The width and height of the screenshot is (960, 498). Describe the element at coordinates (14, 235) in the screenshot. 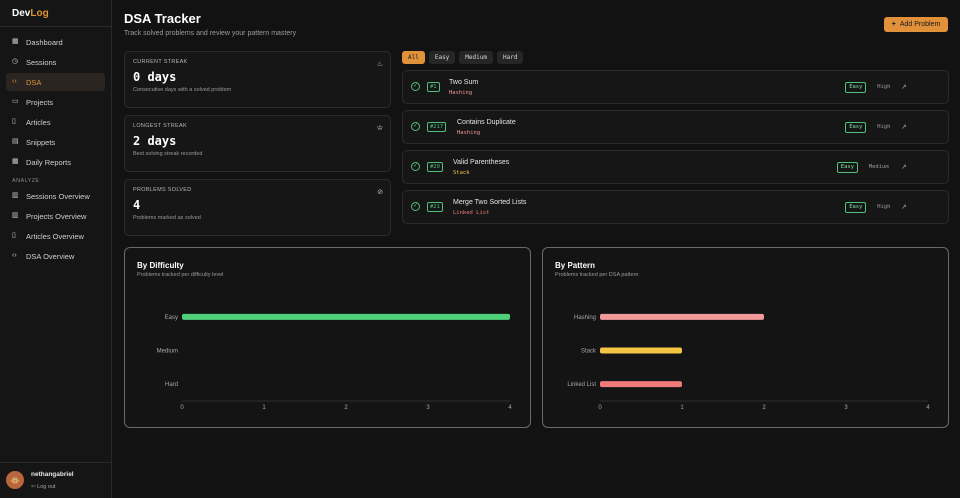

I see `book-icon: ▯` at that location.